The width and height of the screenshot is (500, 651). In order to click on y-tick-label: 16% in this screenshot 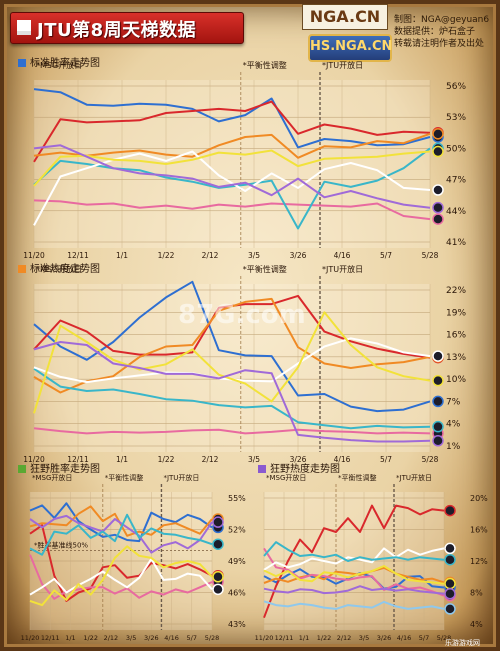, I will do `click(456, 336)`.